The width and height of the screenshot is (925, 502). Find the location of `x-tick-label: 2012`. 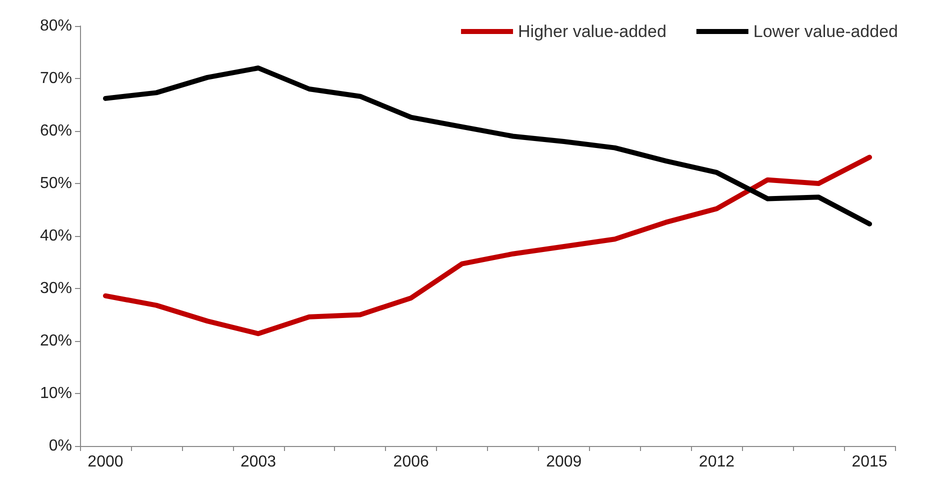

x-tick-label: 2012 is located at coordinates (716, 462).